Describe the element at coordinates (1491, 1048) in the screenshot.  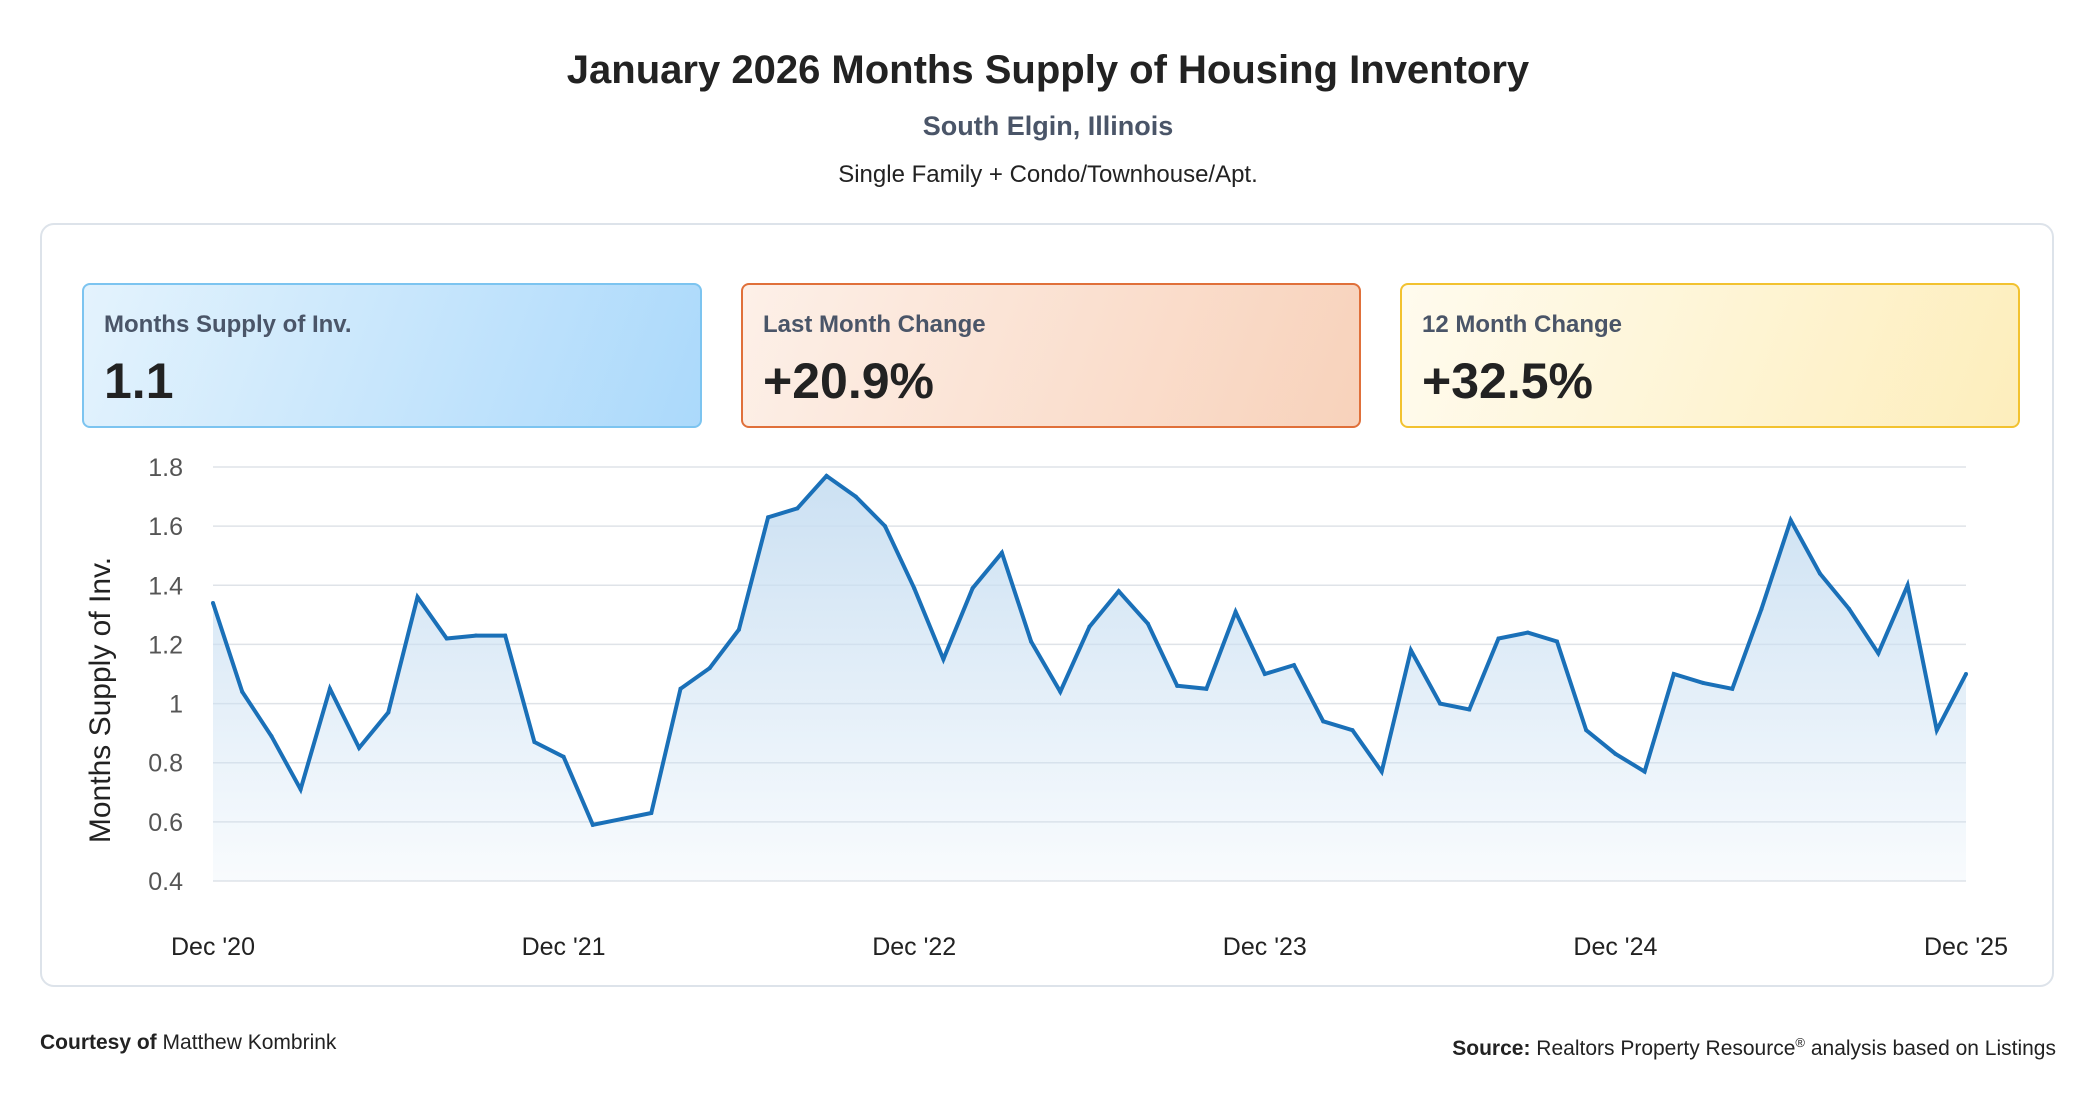
I see `source-label: Source:` at that location.